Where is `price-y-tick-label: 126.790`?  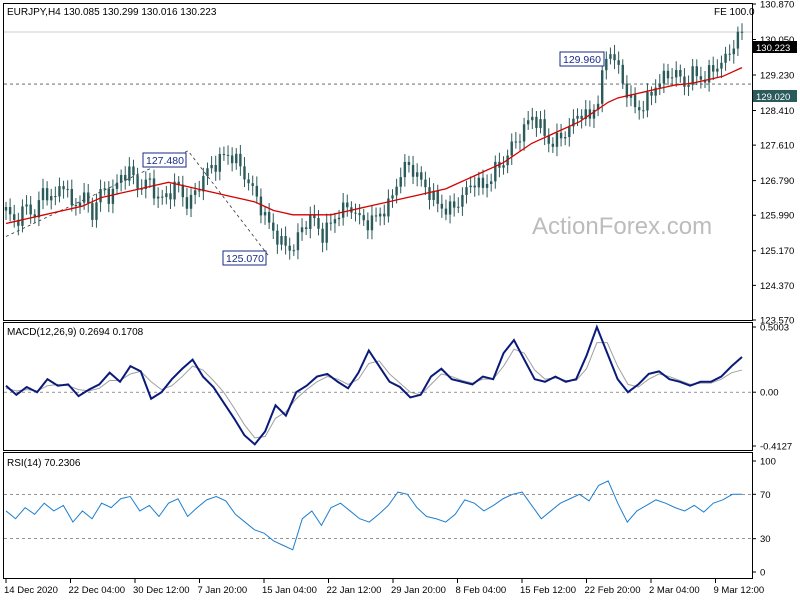 price-y-tick-label: 126.790 is located at coordinates (777, 181).